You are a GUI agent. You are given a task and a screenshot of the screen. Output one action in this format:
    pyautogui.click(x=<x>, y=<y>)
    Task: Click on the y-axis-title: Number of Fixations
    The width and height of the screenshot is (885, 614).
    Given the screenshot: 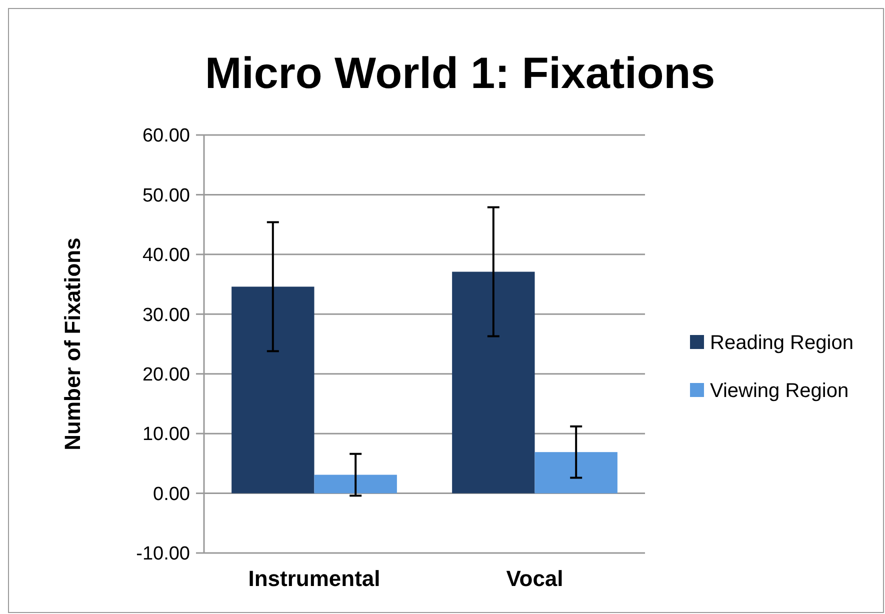 What is the action you would take?
    pyautogui.click(x=72, y=344)
    